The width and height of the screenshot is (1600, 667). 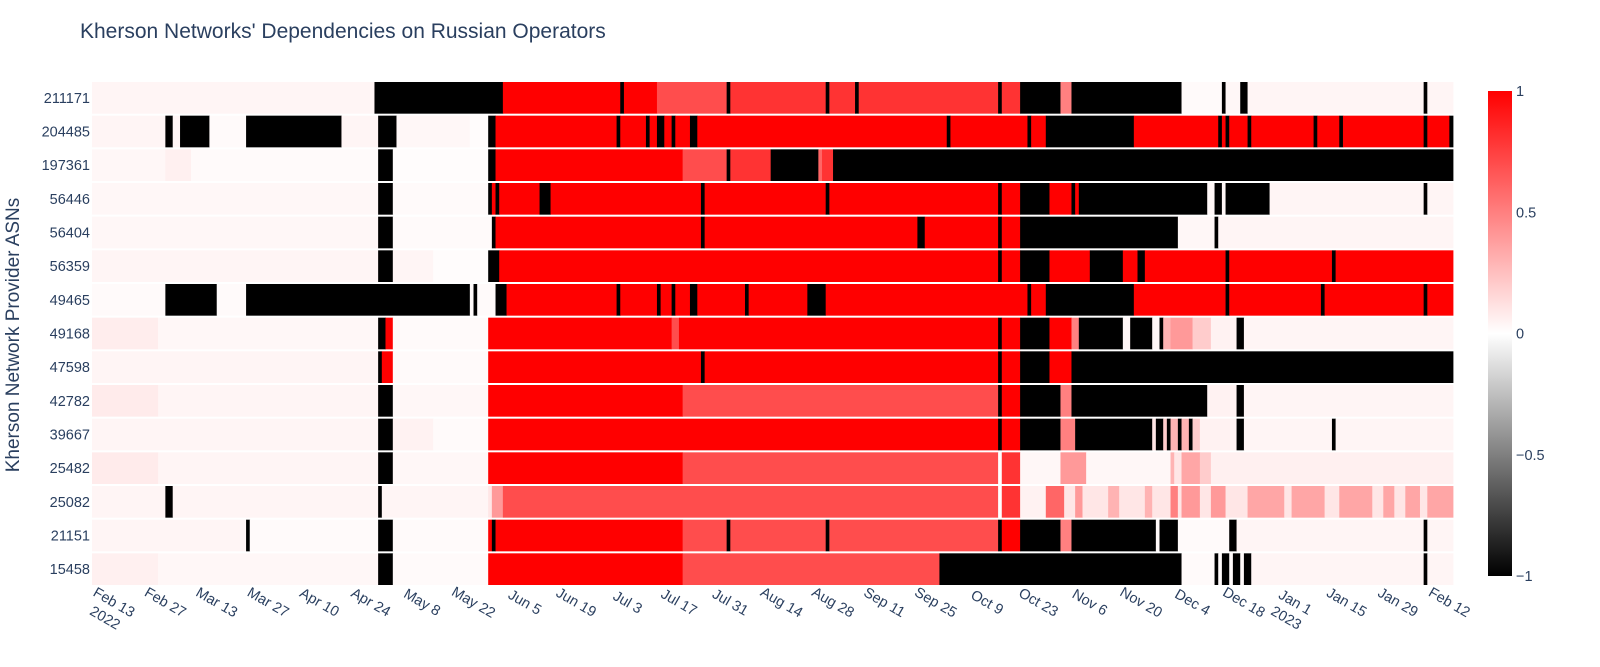 I want to click on x-tick: Aug 28, so click(x=833, y=603).